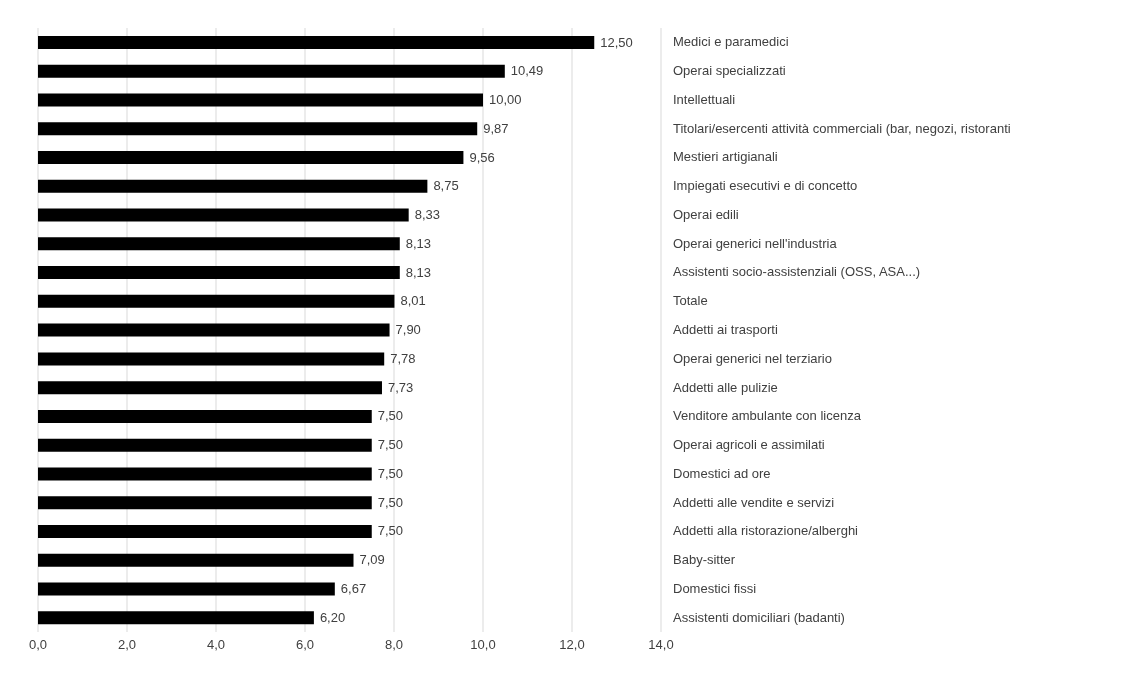 The width and height of the screenshot is (1127, 680). Describe the element at coordinates (759, 617) in the screenshot. I see `y-tick-label: Assistenti domiciliari (badanti)` at that location.